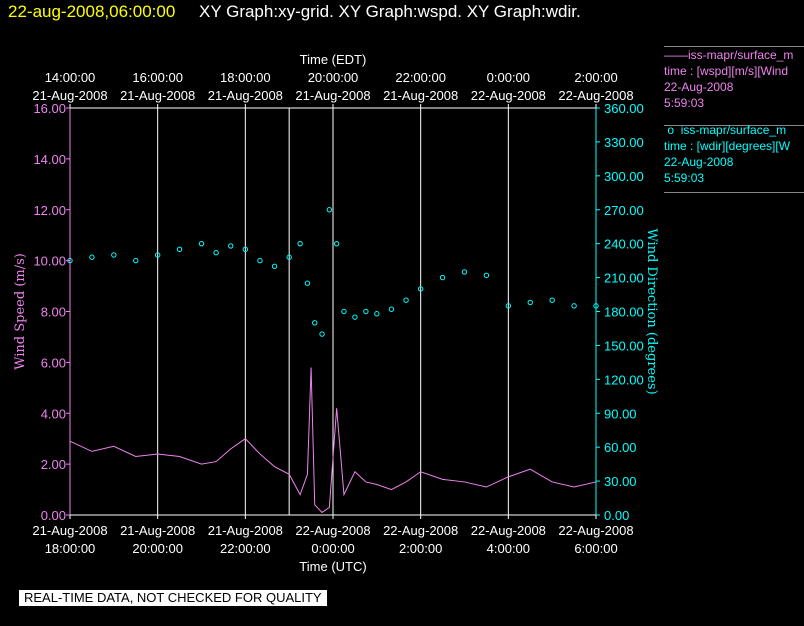  What do you see at coordinates (49, 261) in the screenshot?
I see `y-left-tick-label-5: 10.00` at bounding box center [49, 261].